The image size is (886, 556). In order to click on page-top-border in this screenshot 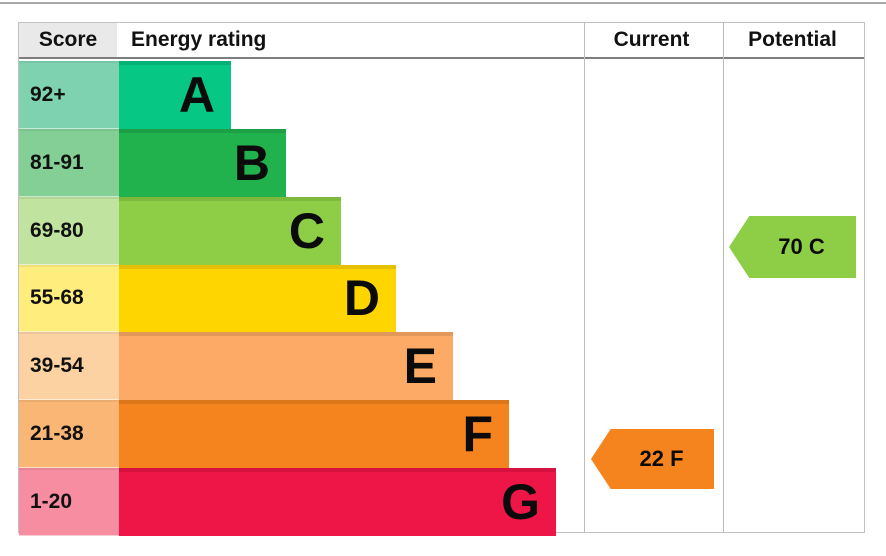, I will do `click(443, 3)`.